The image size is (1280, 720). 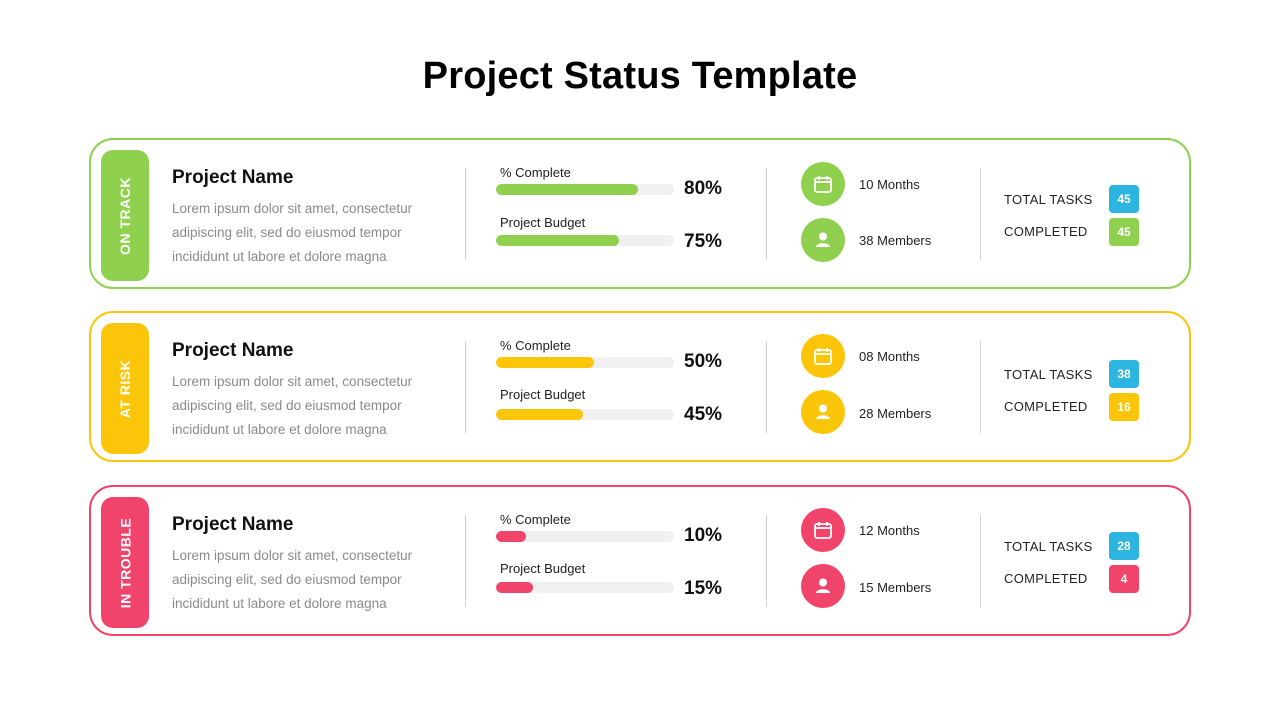 What do you see at coordinates (703, 188) in the screenshot?
I see `complete-percent: 80%` at bounding box center [703, 188].